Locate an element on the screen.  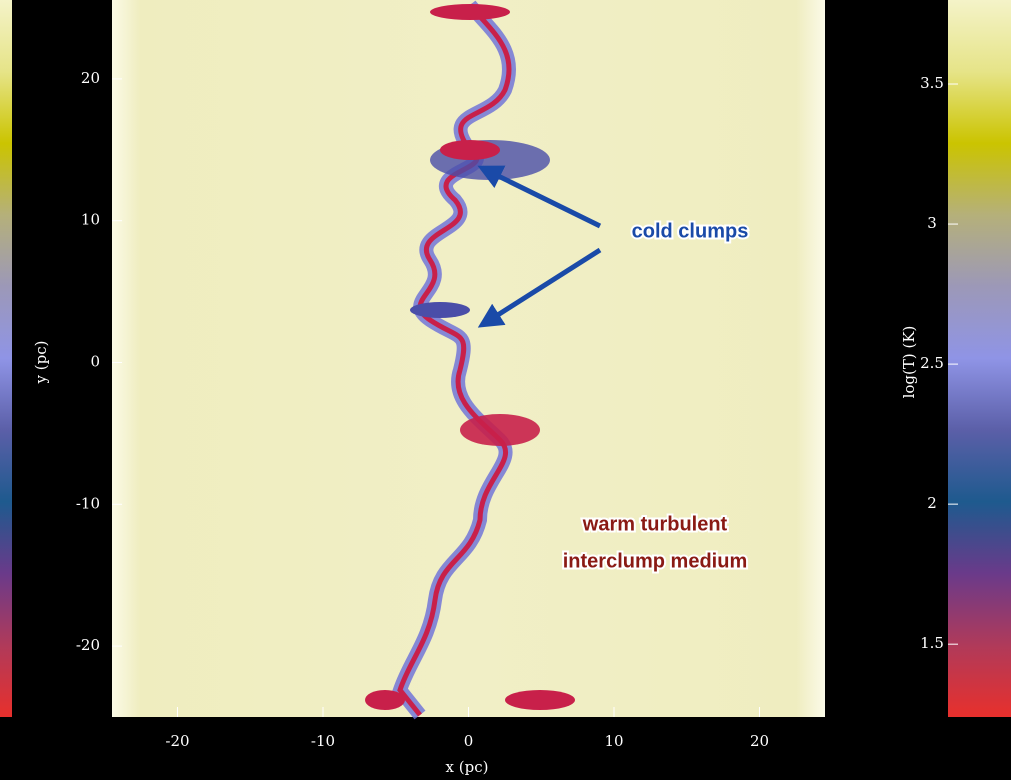
y-axis-label: y (pc) is located at coordinates (41, 363).